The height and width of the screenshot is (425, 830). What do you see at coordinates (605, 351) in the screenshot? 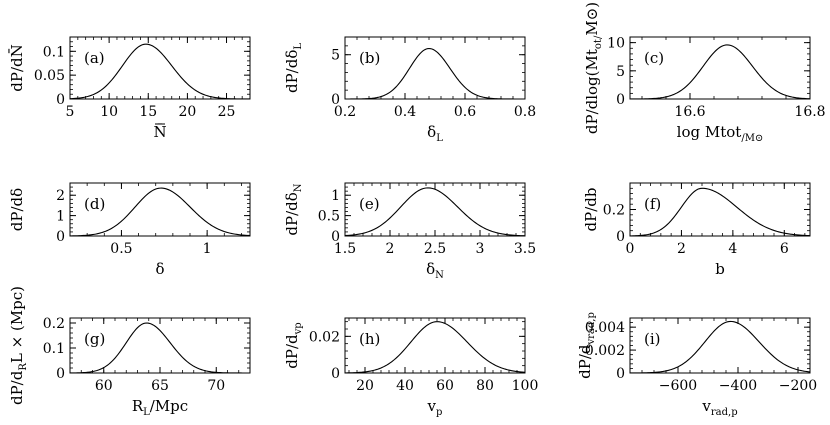
I see `y-tick-label: 0.002` at bounding box center [605, 351].